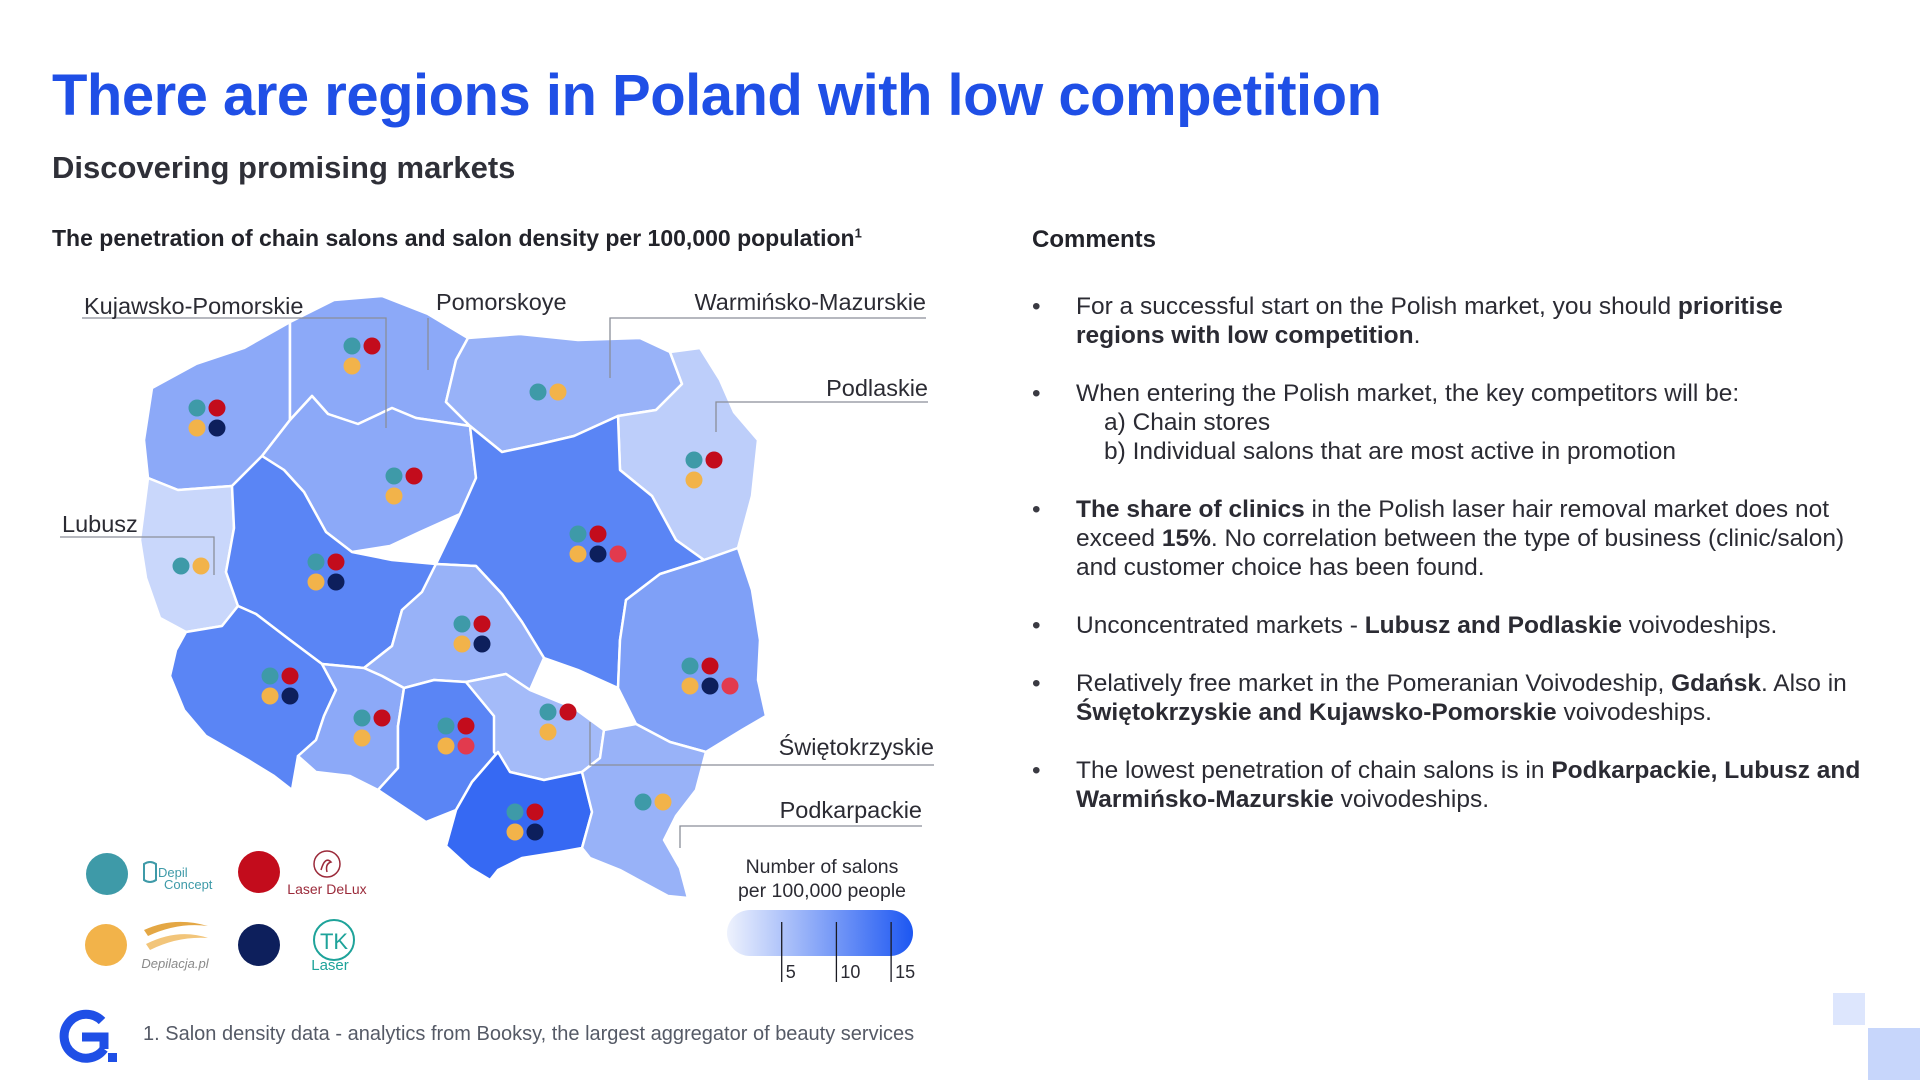  I want to click on region-lubusz, so click(189, 555).